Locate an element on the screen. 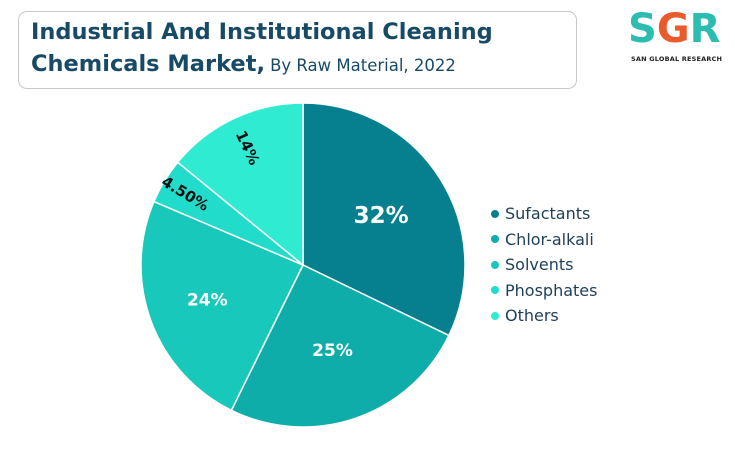 The width and height of the screenshot is (735, 450). pie-slice-solvents is located at coordinates (222, 306).